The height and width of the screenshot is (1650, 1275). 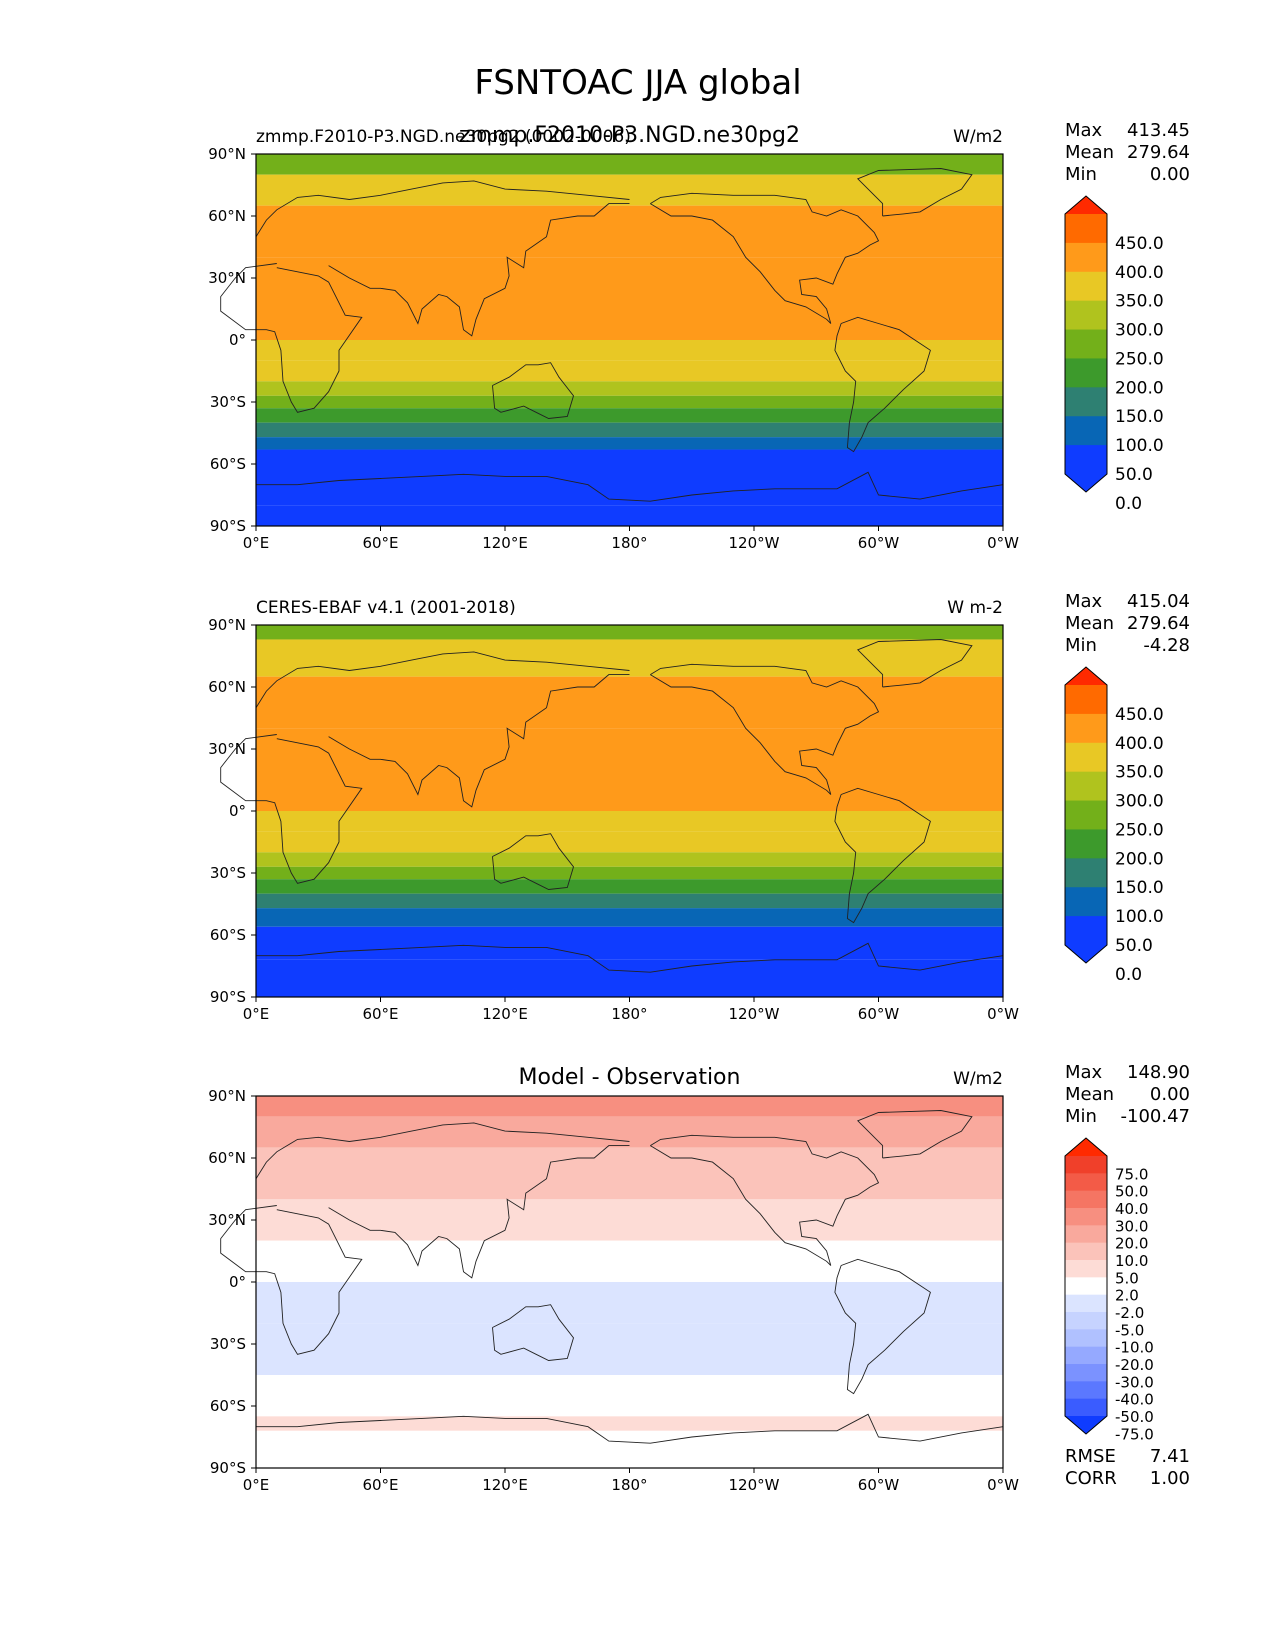 What do you see at coordinates (1155, 1116) in the screenshot?
I see `stat-value: -100.47` at bounding box center [1155, 1116].